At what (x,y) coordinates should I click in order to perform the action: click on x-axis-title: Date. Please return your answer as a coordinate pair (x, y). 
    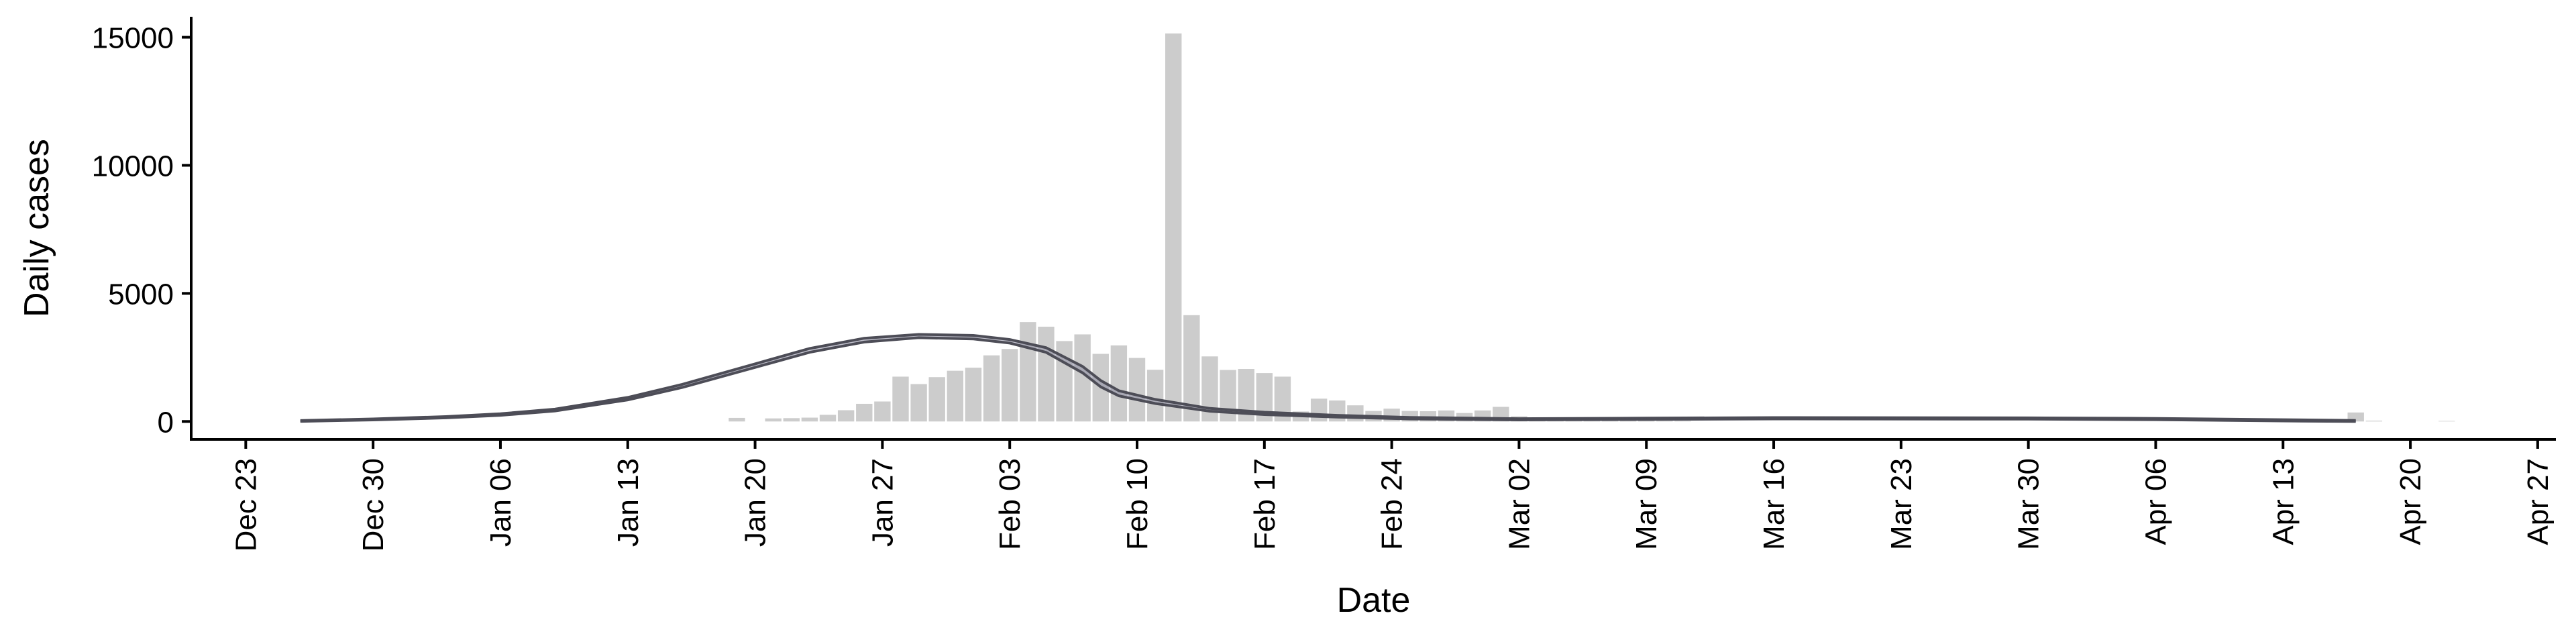
    Looking at the image, I should click on (1374, 600).